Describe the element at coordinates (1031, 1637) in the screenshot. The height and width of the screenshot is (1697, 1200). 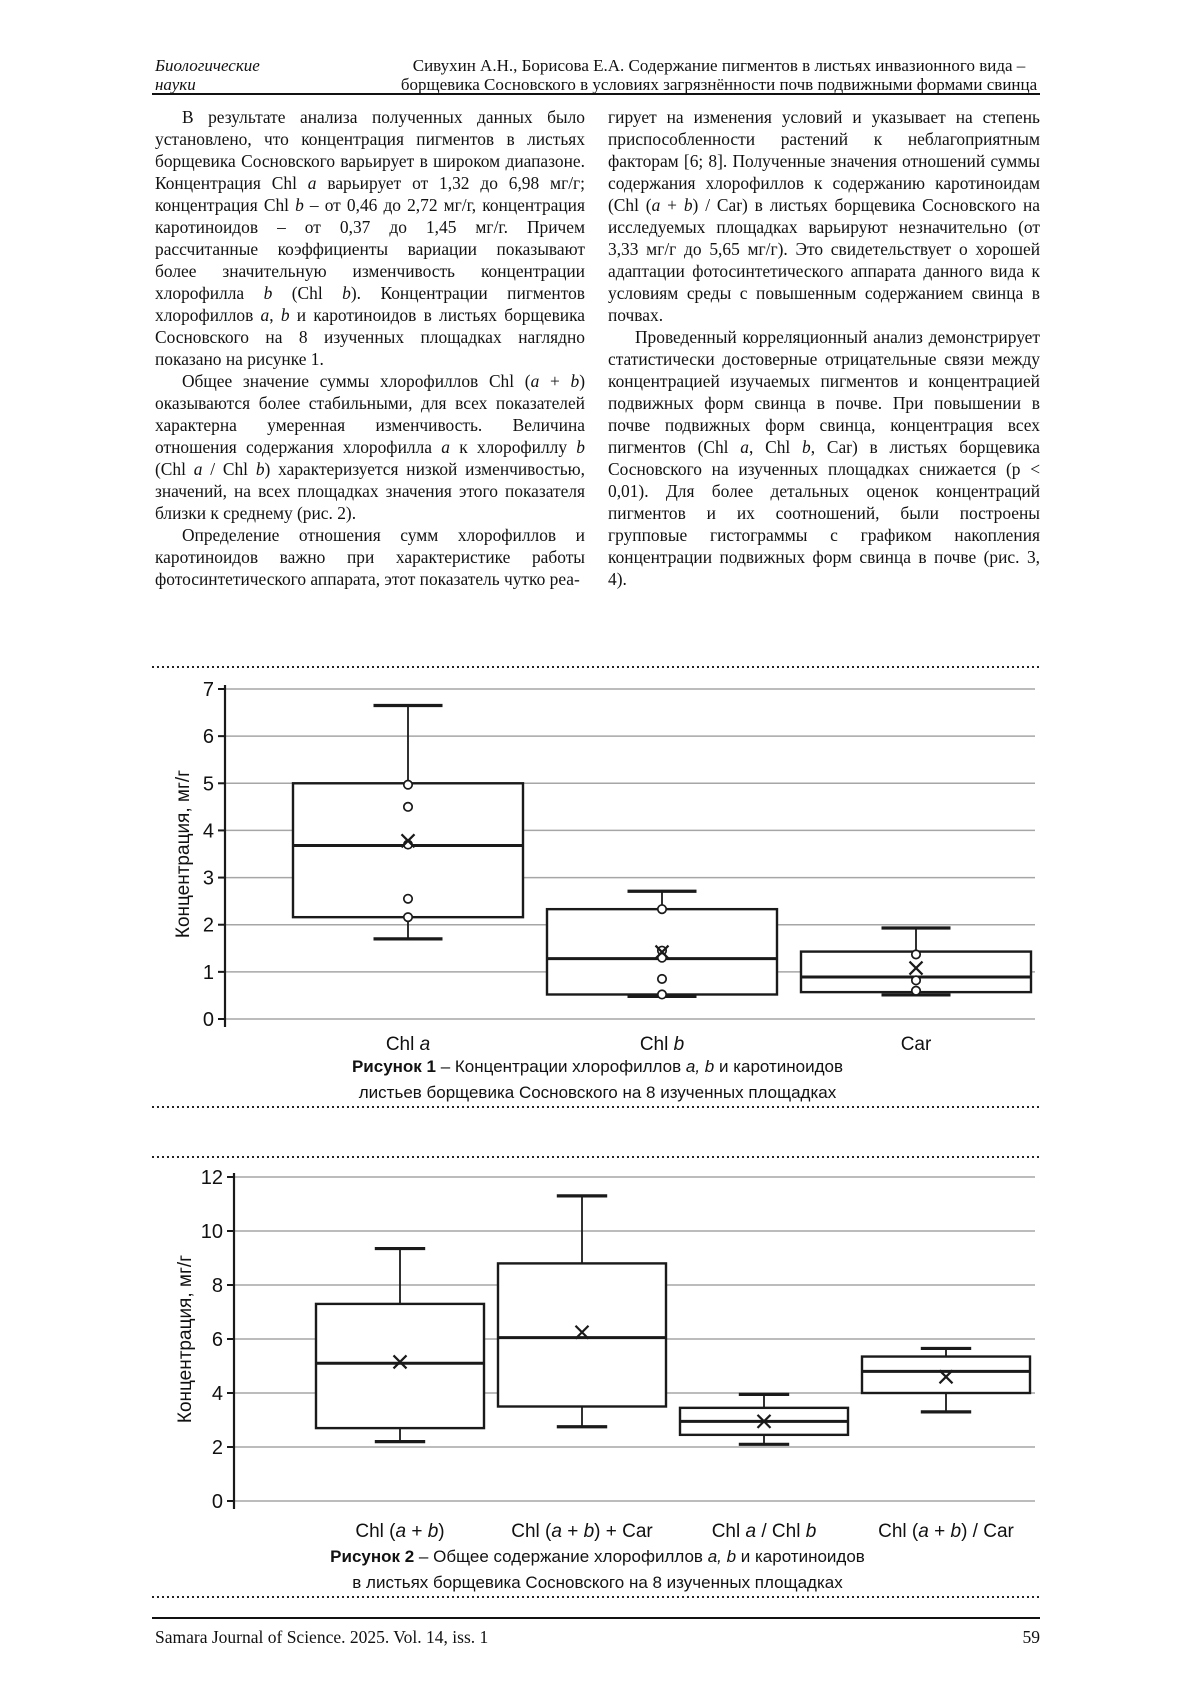
I see `page-number: 59` at that location.